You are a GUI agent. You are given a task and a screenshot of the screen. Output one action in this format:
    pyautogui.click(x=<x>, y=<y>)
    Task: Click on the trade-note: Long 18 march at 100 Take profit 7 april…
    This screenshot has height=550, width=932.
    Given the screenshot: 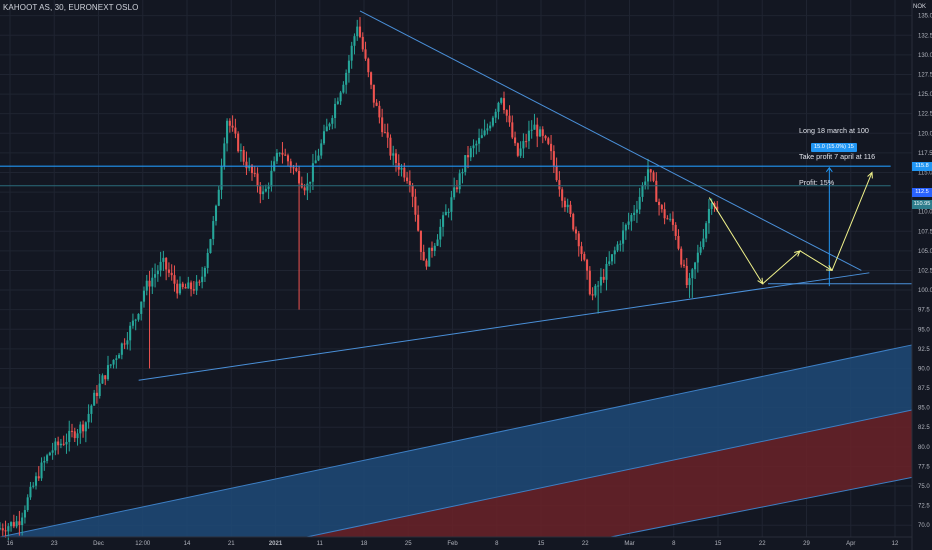 What is the action you would take?
    pyautogui.click(x=837, y=157)
    